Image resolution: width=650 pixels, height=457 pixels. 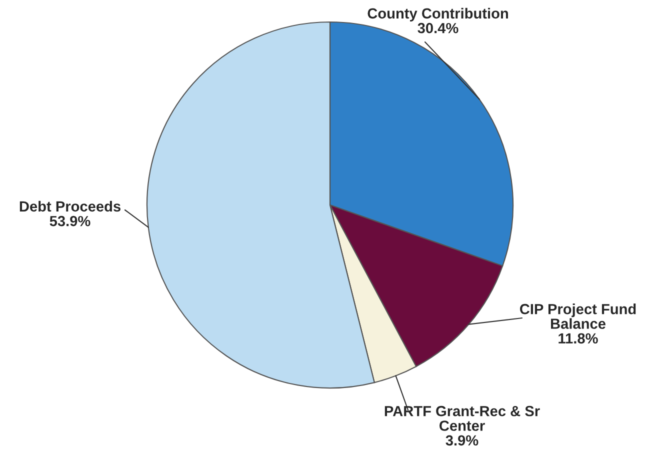 What do you see at coordinates (578, 316) in the screenshot?
I see `slice-label: CIP Project Fund Balance` at bounding box center [578, 316].